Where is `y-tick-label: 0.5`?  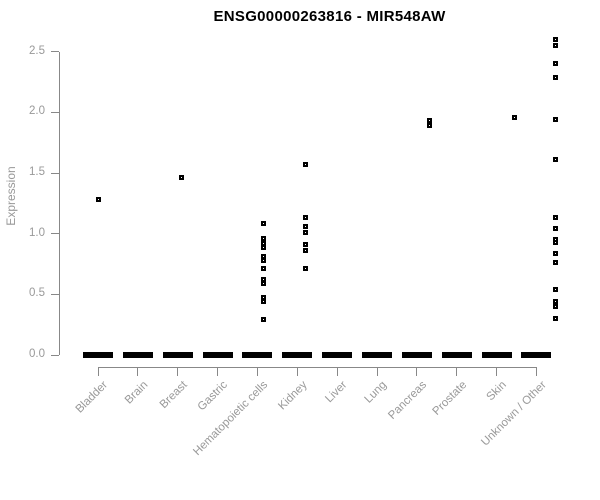 y-tick-label: 0.5 is located at coordinates (37, 293).